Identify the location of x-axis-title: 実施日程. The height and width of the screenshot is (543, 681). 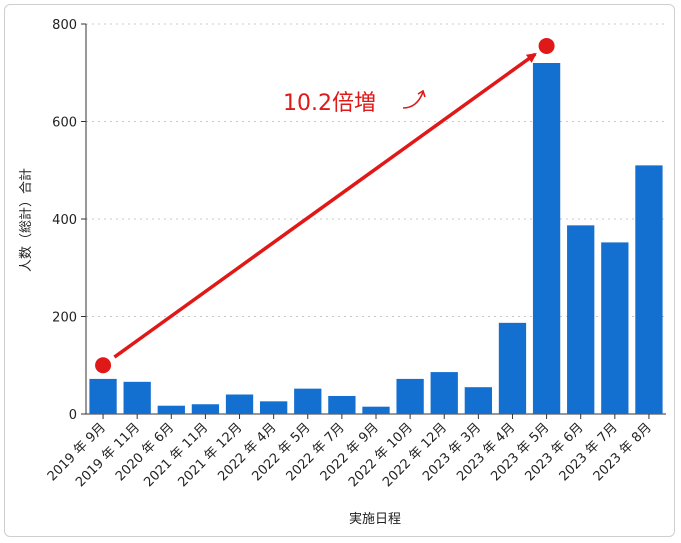
(375, 519).